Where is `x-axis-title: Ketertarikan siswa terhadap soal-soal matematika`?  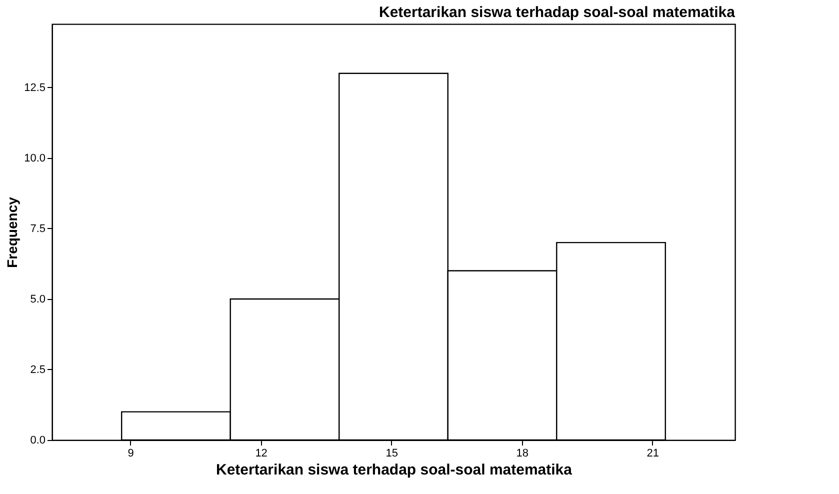
x-axis-title: Ketertarikan siswa terhadap soal-soal matematika is located at coordinates (394, 470).